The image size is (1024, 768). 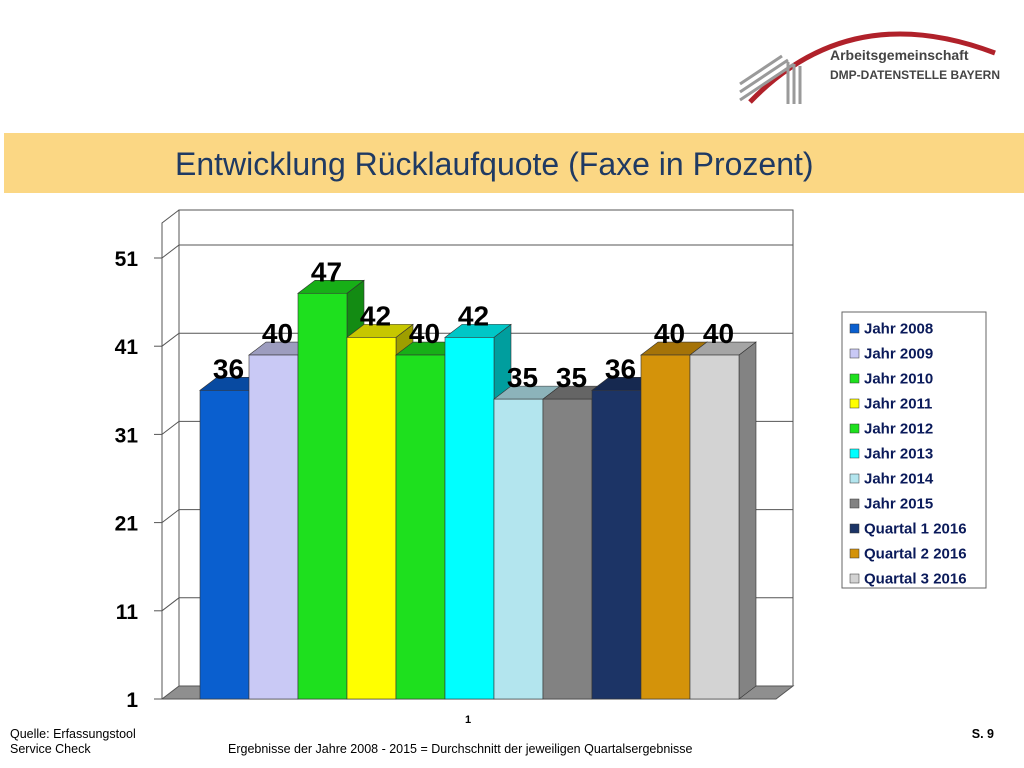 I want to click on bar, so click(x=723, y=520).